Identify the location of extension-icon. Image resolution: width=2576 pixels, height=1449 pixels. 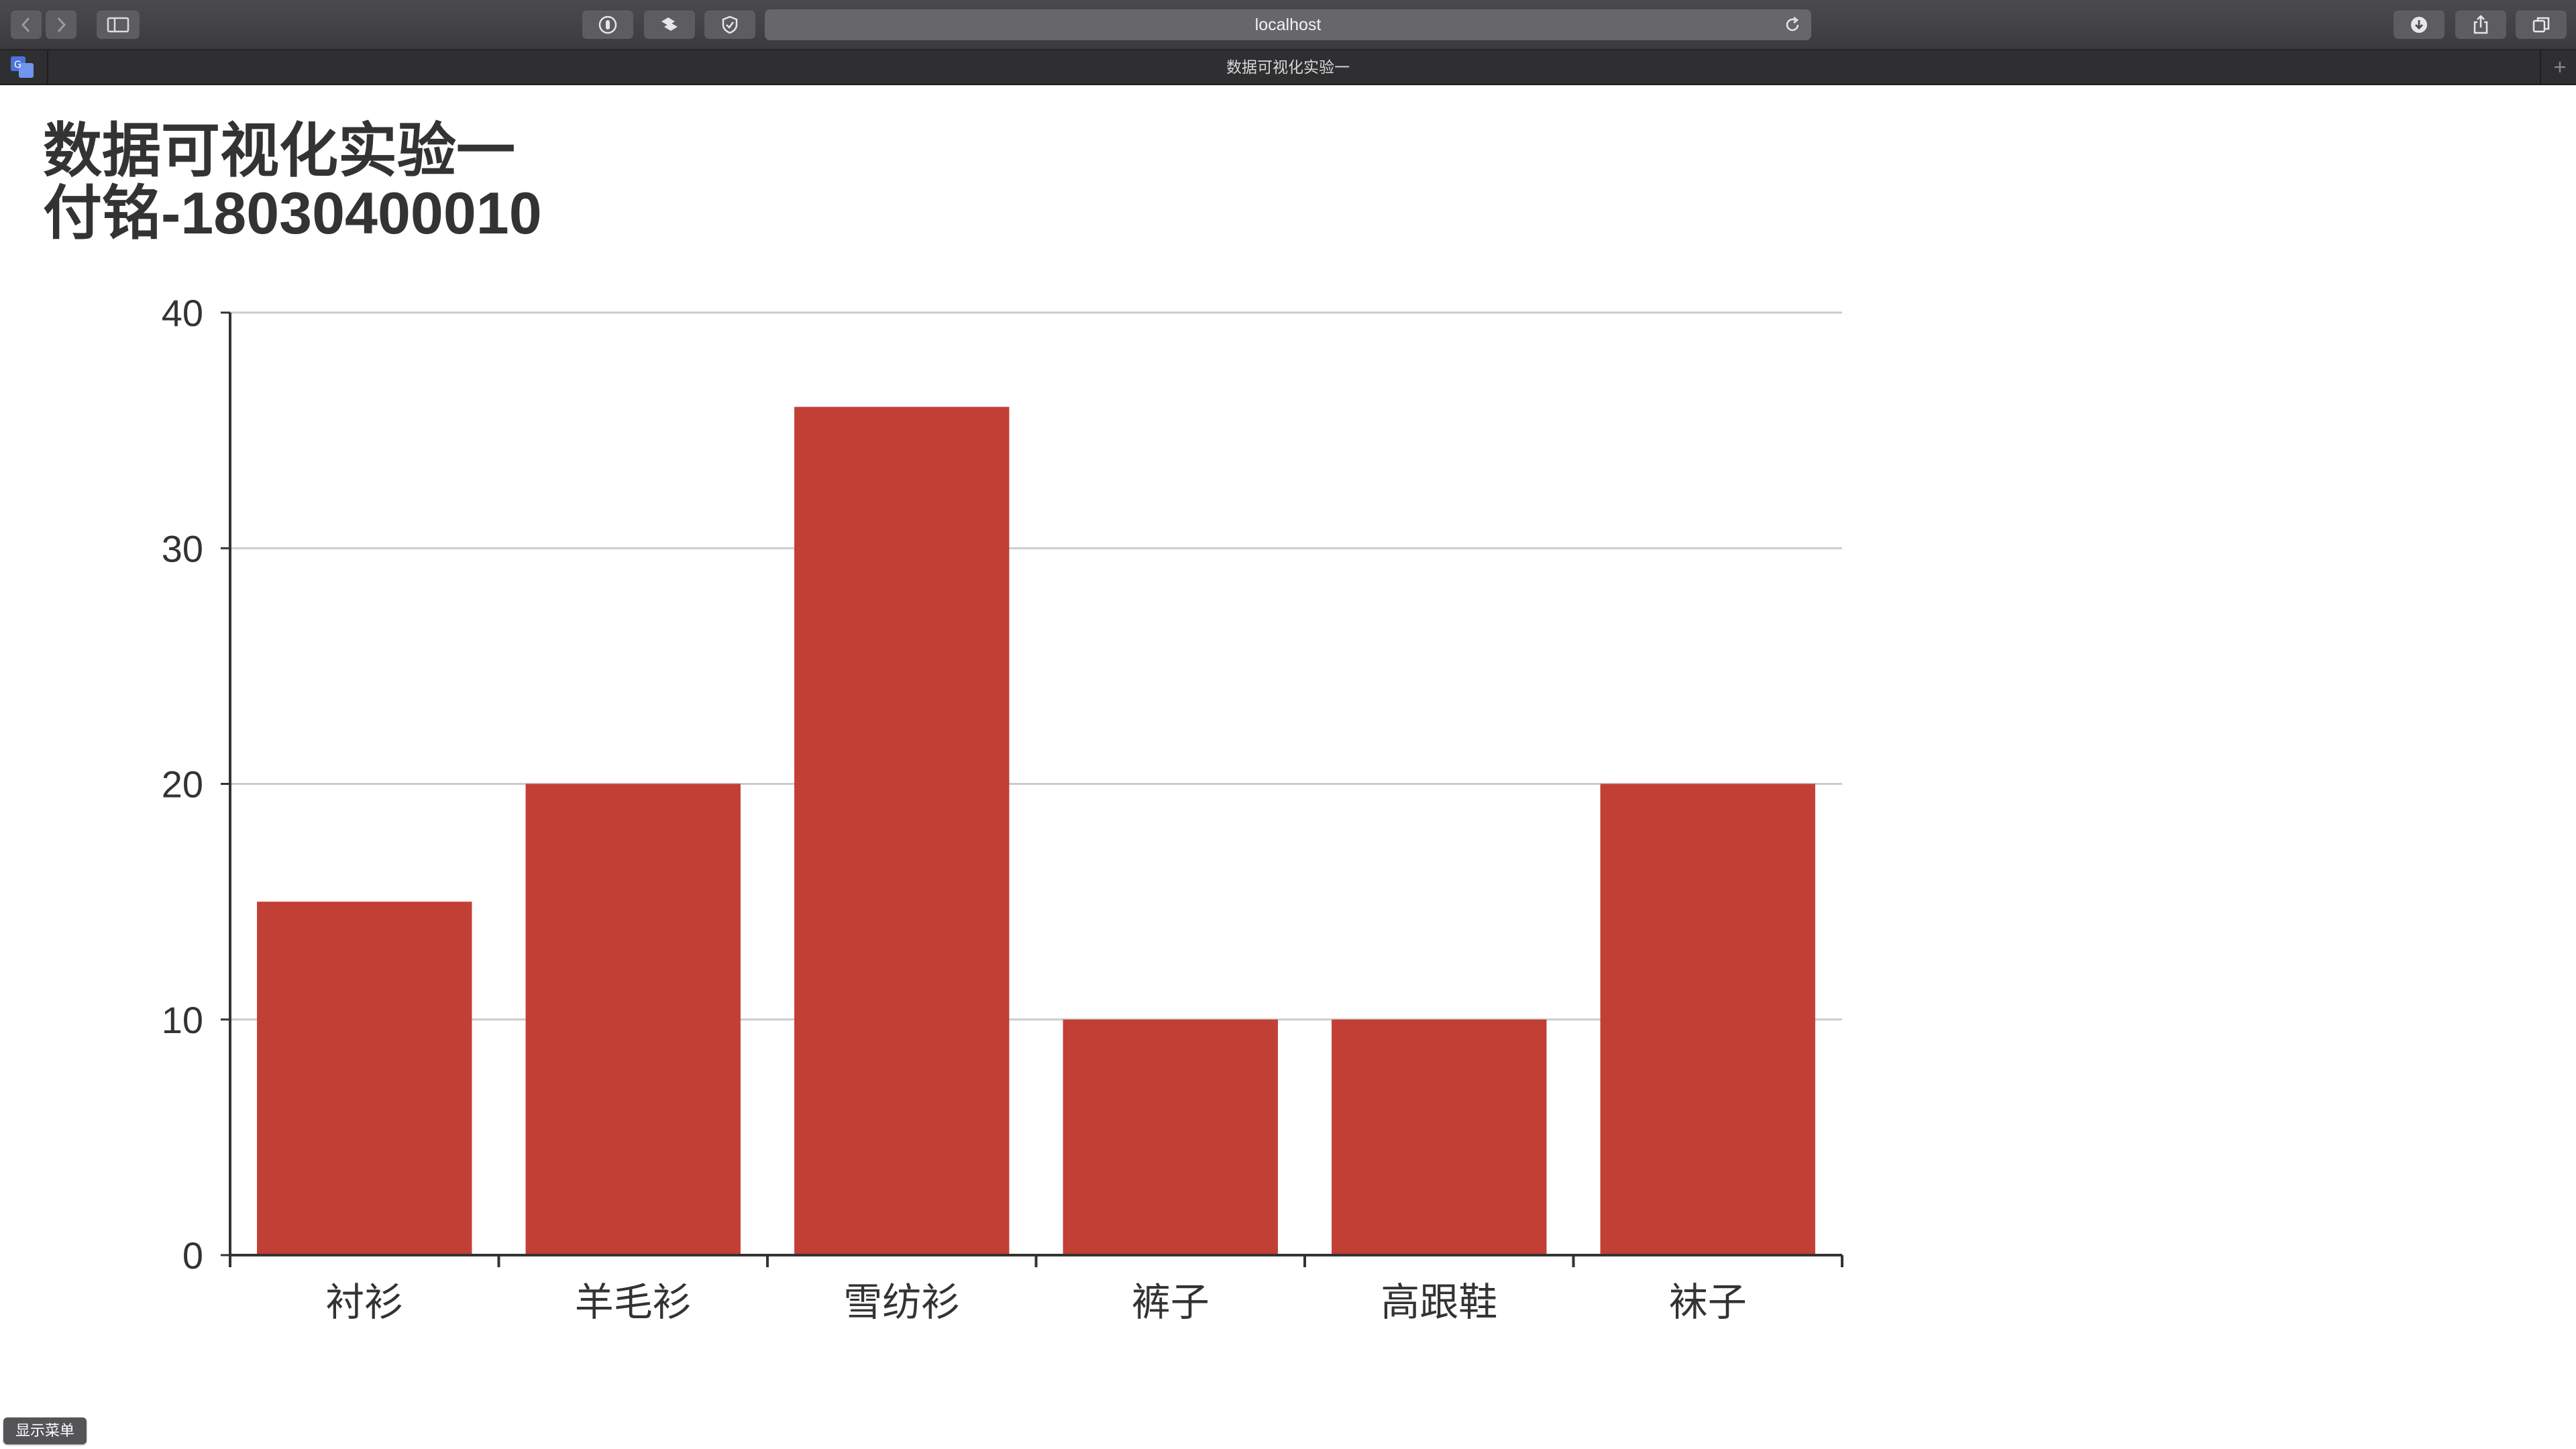
(669, 24).